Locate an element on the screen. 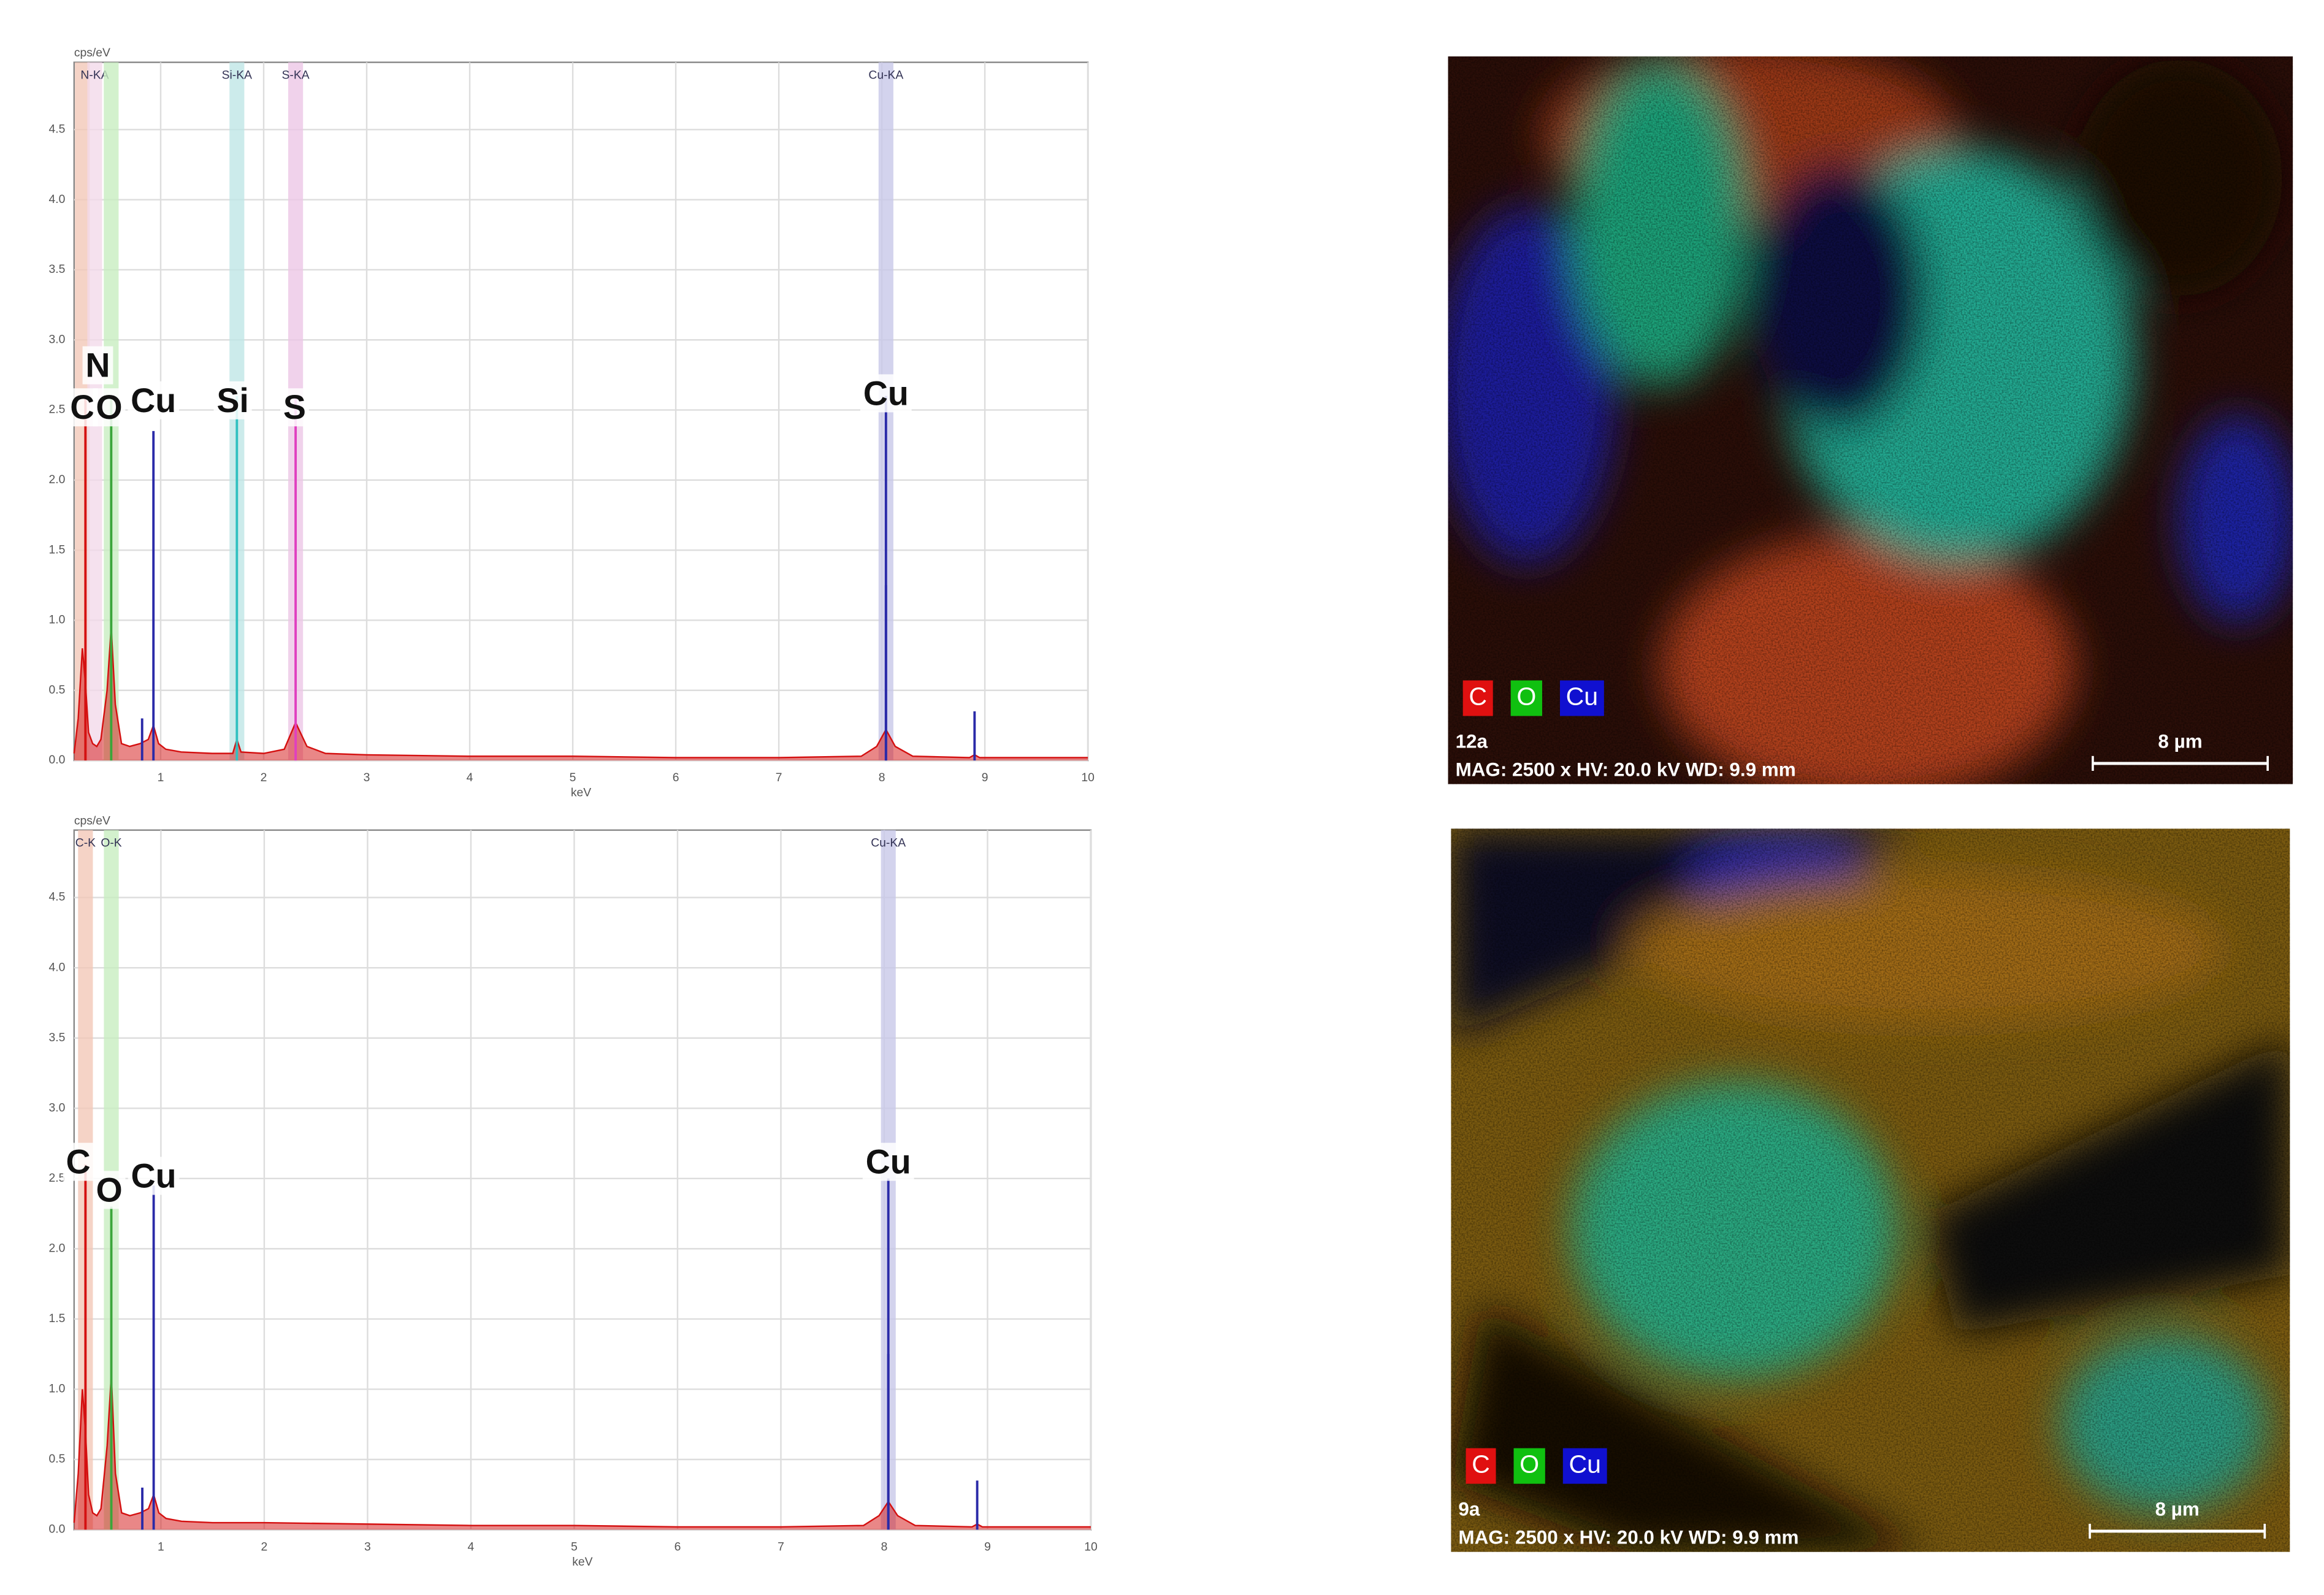 Image resolution: width=2324 pixels, height=1595 pixels. spectrum-line is located at coordinates (582, 1451).